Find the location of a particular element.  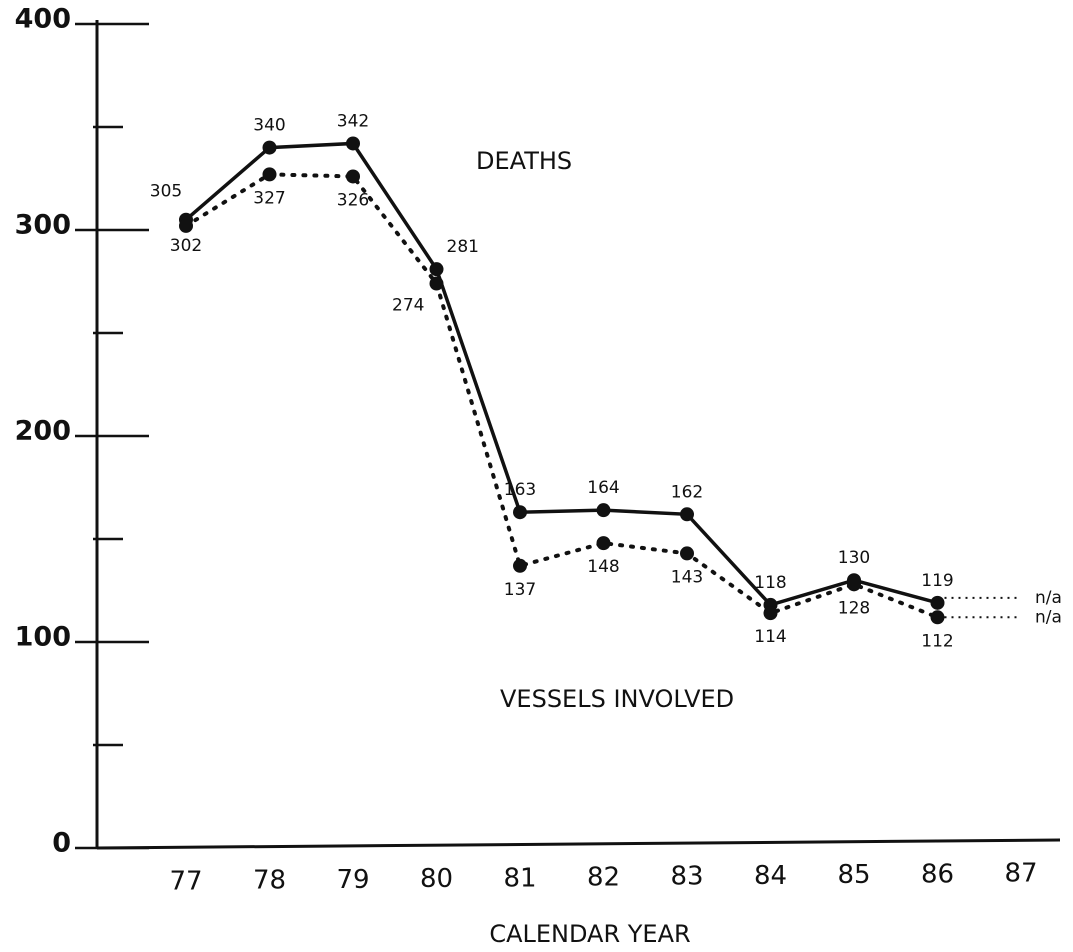

y-tick-label: 200 is located at coordinates (43, 431).